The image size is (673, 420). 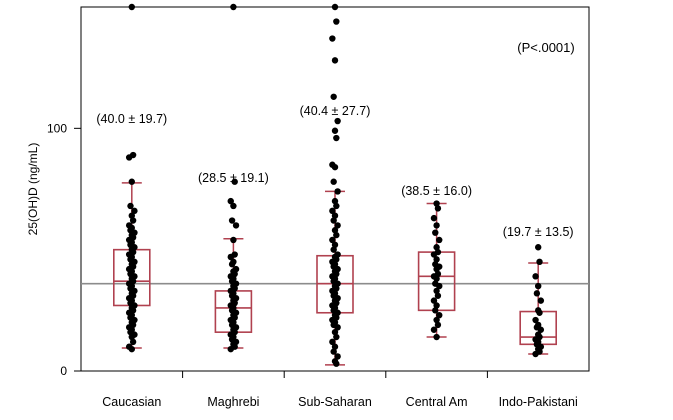 I want to click on x-tick-label-4: Indo-Pakistani, so click(x=538, y=402).